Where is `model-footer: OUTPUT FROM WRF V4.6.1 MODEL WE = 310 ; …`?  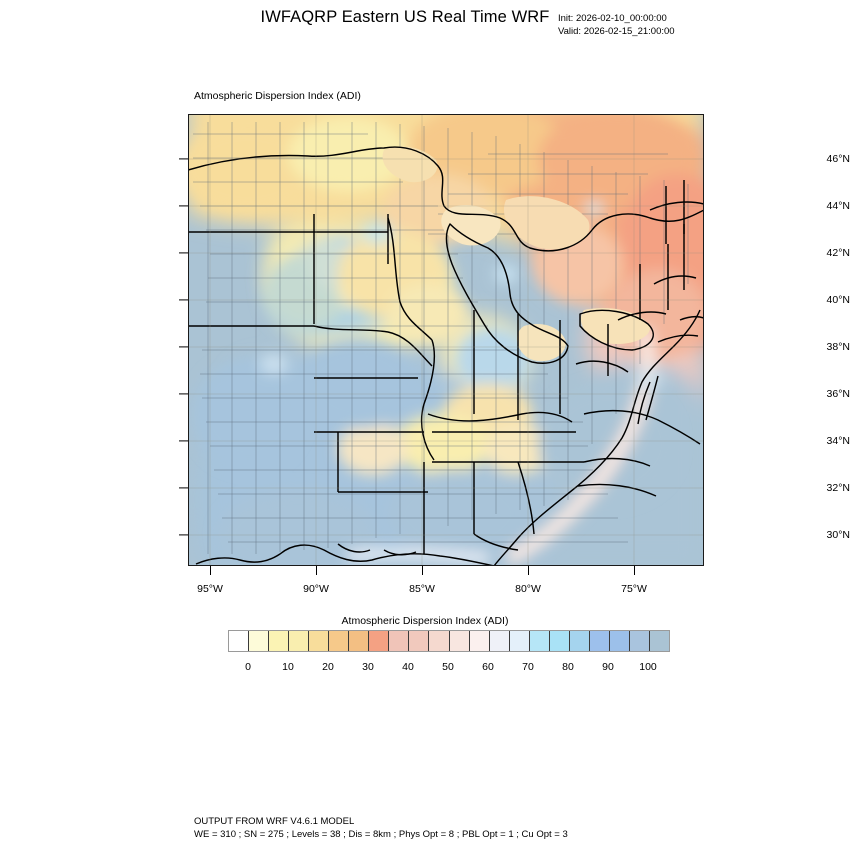
model-footer: OUTPUT FROM WRF V4.6.1 MODEL WE = 310 ; … is located at coordinates (381, 828).